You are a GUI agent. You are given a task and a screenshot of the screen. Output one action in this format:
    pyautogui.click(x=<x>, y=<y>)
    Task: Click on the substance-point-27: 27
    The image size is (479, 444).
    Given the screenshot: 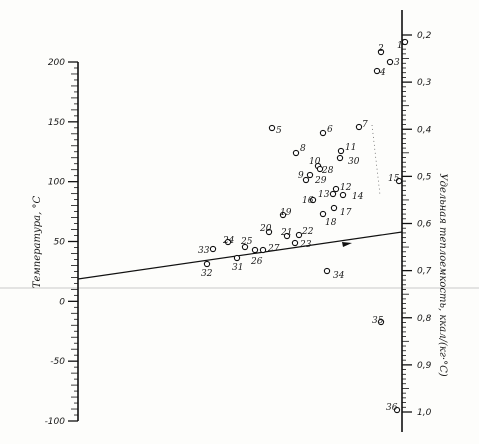 What is the action you would take?
    pyautogui.click(x=269, y=249)
    